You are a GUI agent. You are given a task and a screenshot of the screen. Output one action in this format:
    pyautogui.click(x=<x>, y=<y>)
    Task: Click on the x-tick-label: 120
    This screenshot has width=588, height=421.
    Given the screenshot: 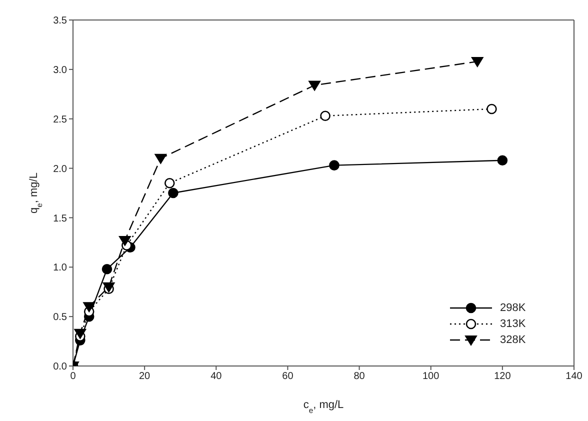 What is the action you would take?
    pyautogui.click(x=503, y=376)
    